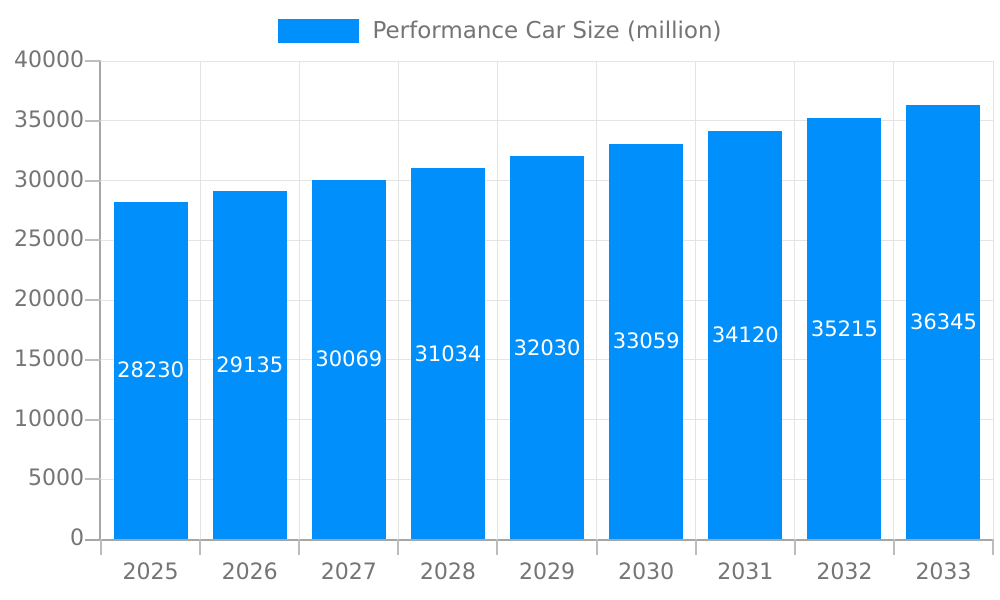 This screenshot has height=600, width=1000. I want to click on bar-value-label: 29135, so click(250, 364).